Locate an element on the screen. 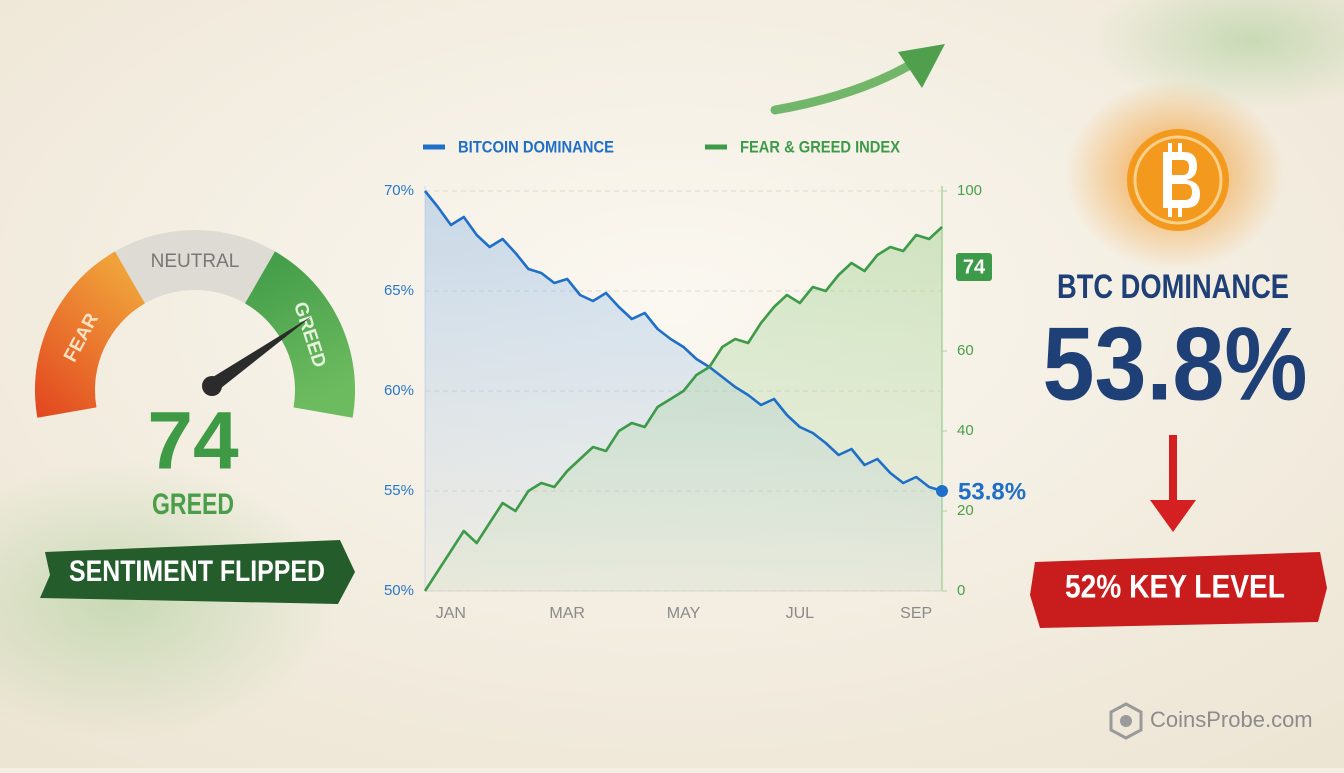  y2-tick-label: 40 is located at coordinates (965, 430).